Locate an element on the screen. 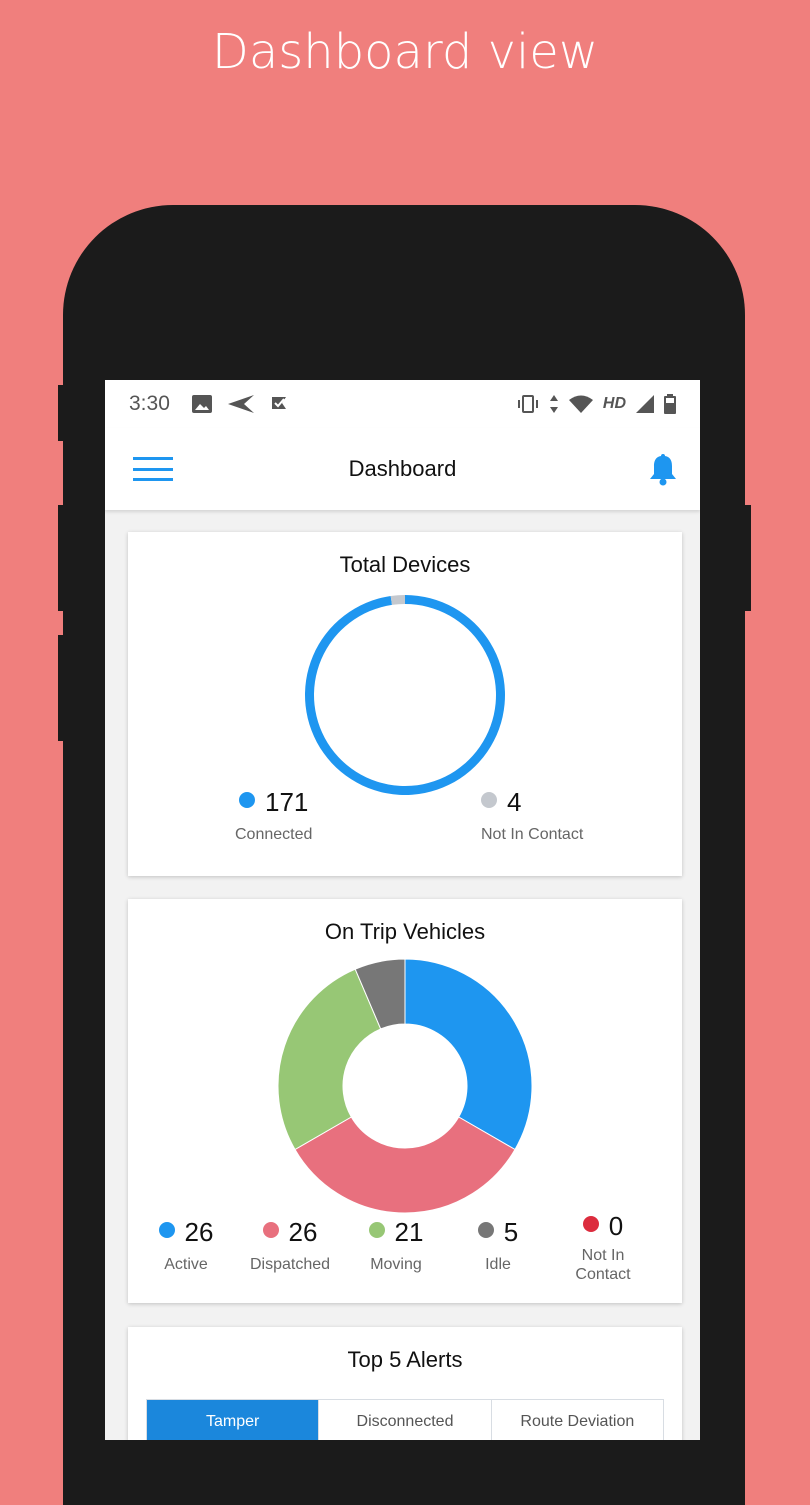 This screenshot has height=1505, width=810. card-title: On Trip Vehicles is located at coordinates (405, 931).